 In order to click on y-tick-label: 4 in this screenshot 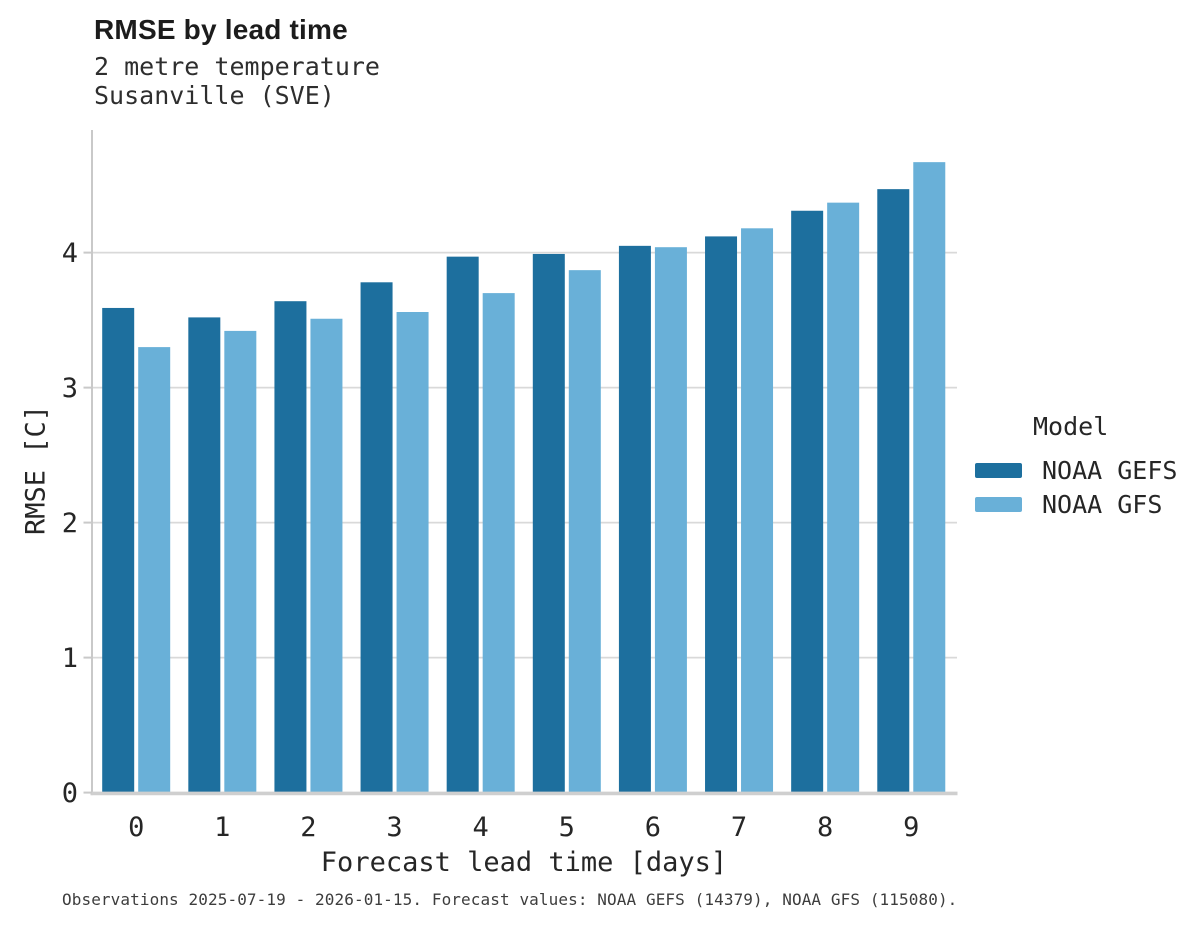, I will do `click(70, 253)`.